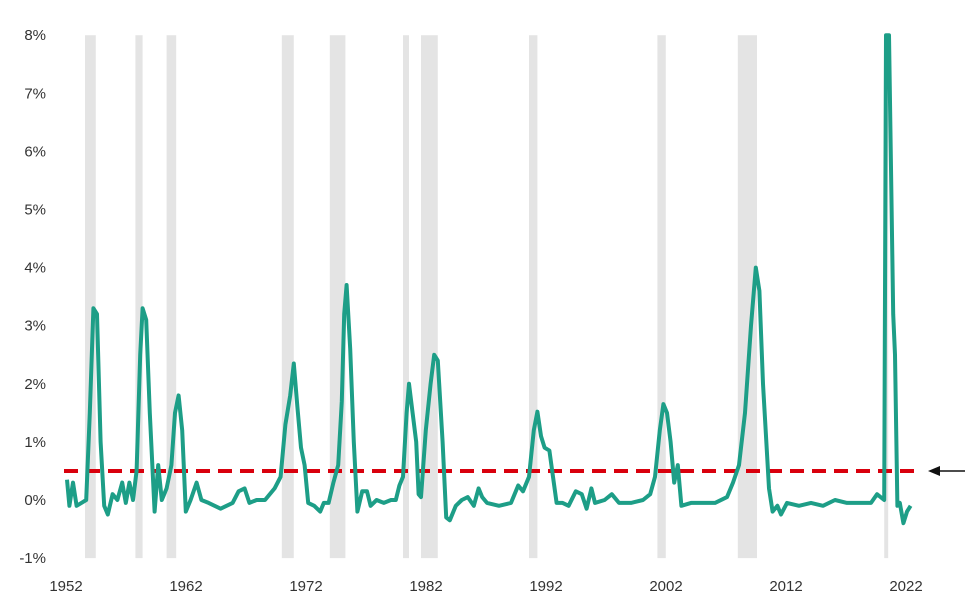 The width and height of the screenshot is (965, 606). Describe the element at coordinates (35, 500) in the screenshot. I see `y-tick-label: 0%` at that location.